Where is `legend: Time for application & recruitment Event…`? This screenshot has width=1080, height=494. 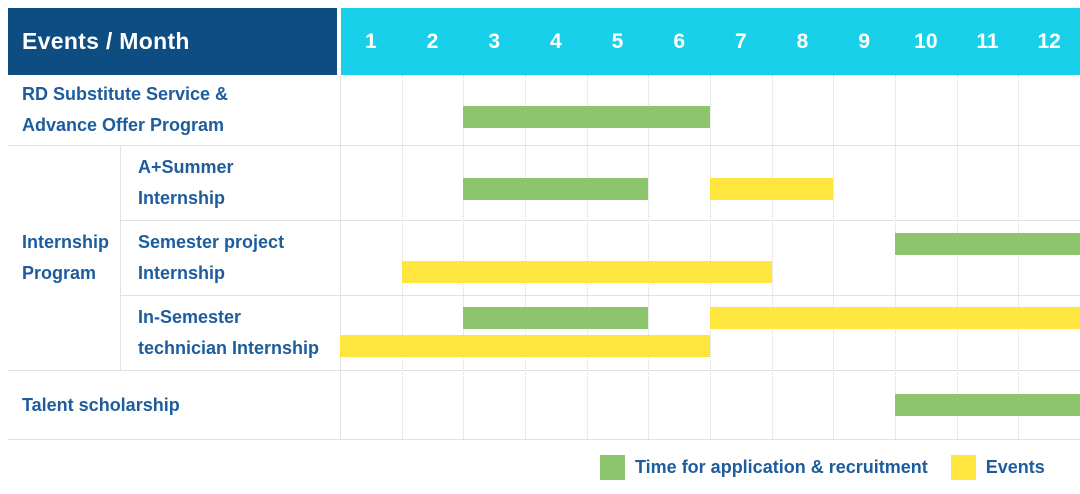 legend: Time for application & recruitment Event… is located at coordinates (822, 467).